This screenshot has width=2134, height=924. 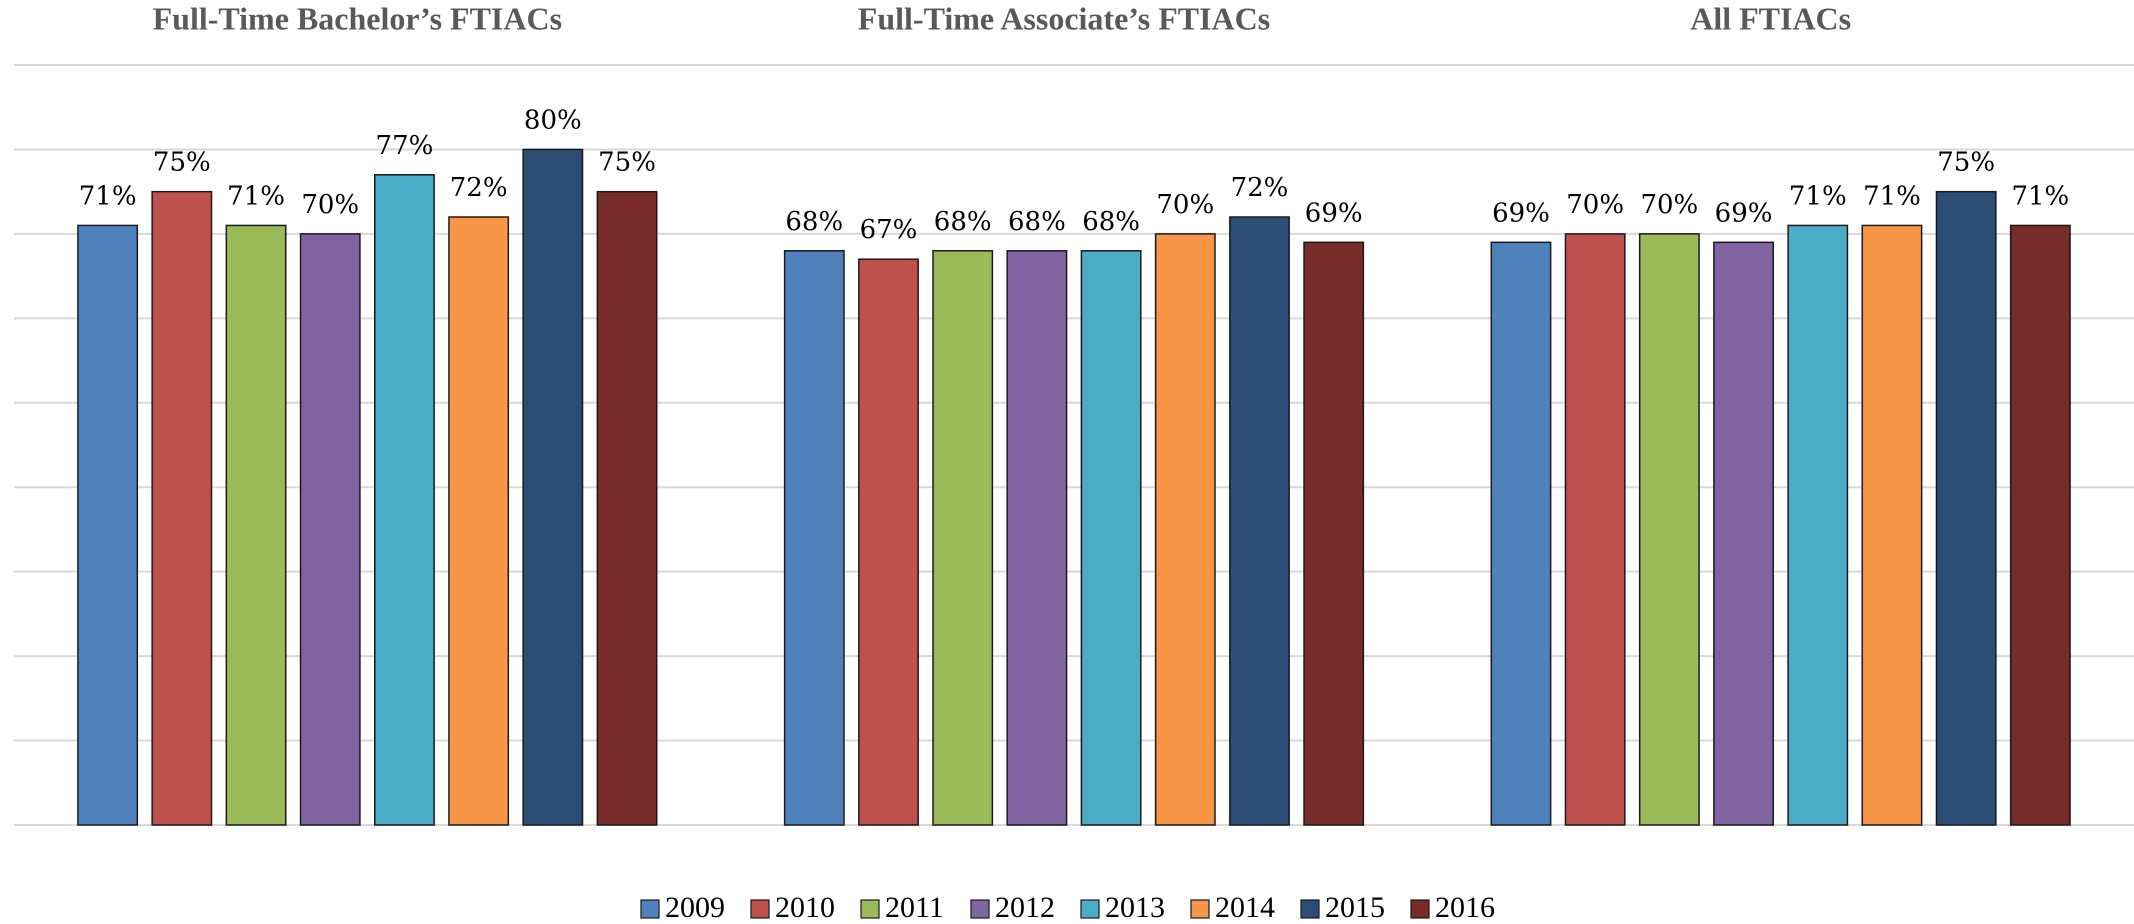 What do you see at coordinates (805, 907) in the screenshot?
I see `legend-label: 2010` at bounding box center [805, 907].